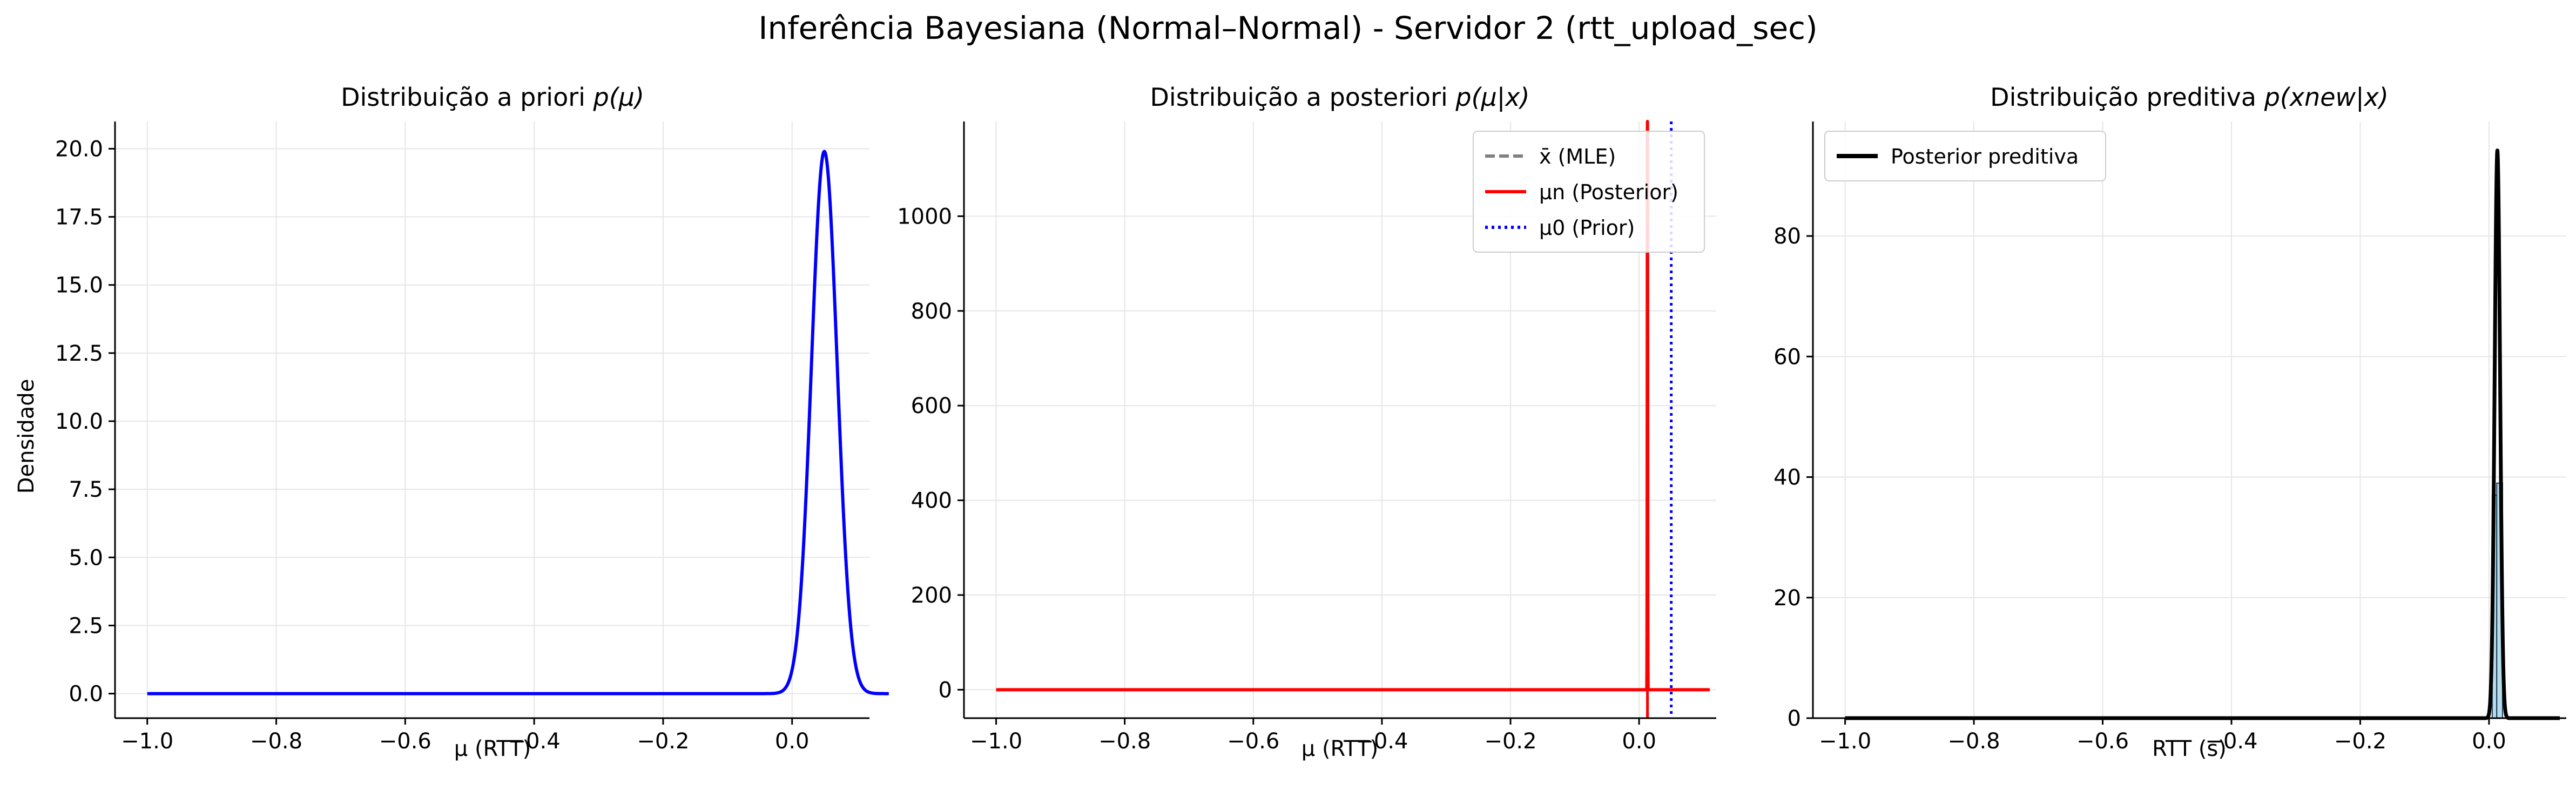 The height and width of the screenshot is (804, 2576). What do you see at coordinates (86, 490) in the screenshot?
I see `prior-ytick-label: 7.5` at bounding box center [86, 490].